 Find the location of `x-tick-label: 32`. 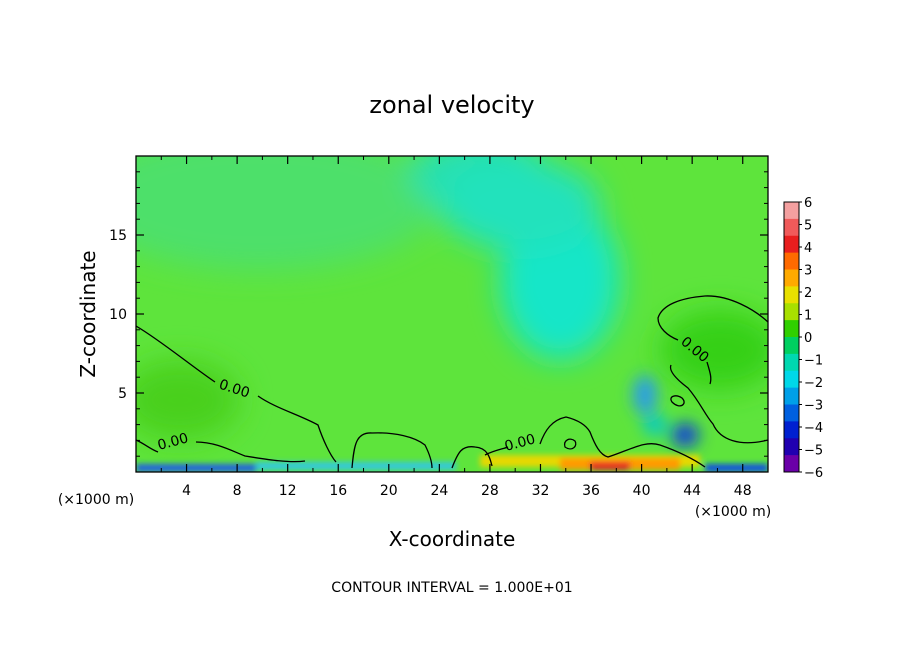

x-tick-label: 32 is located at coordinates (541, 491).